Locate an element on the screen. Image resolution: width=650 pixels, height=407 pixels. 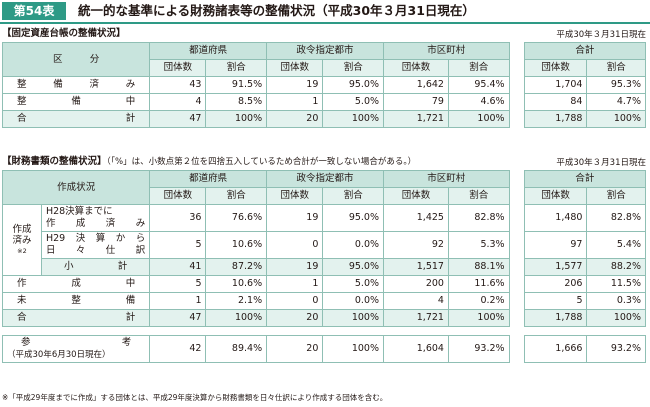
page-header: 第54表 統一的な基準による財務諸表等の整備状況（平成30年３月31日現在） is located at coordinates (325, 11).